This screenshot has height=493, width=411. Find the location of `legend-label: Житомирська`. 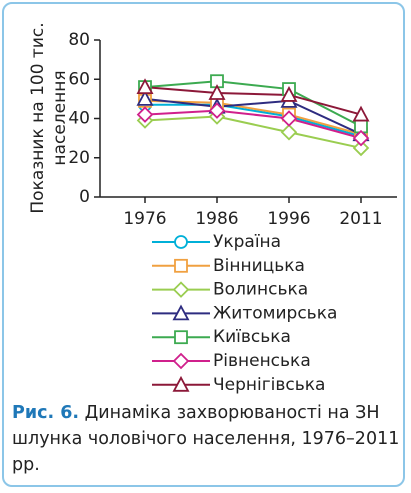

legend-label: Житомирська is located at coordinates (275, 313).